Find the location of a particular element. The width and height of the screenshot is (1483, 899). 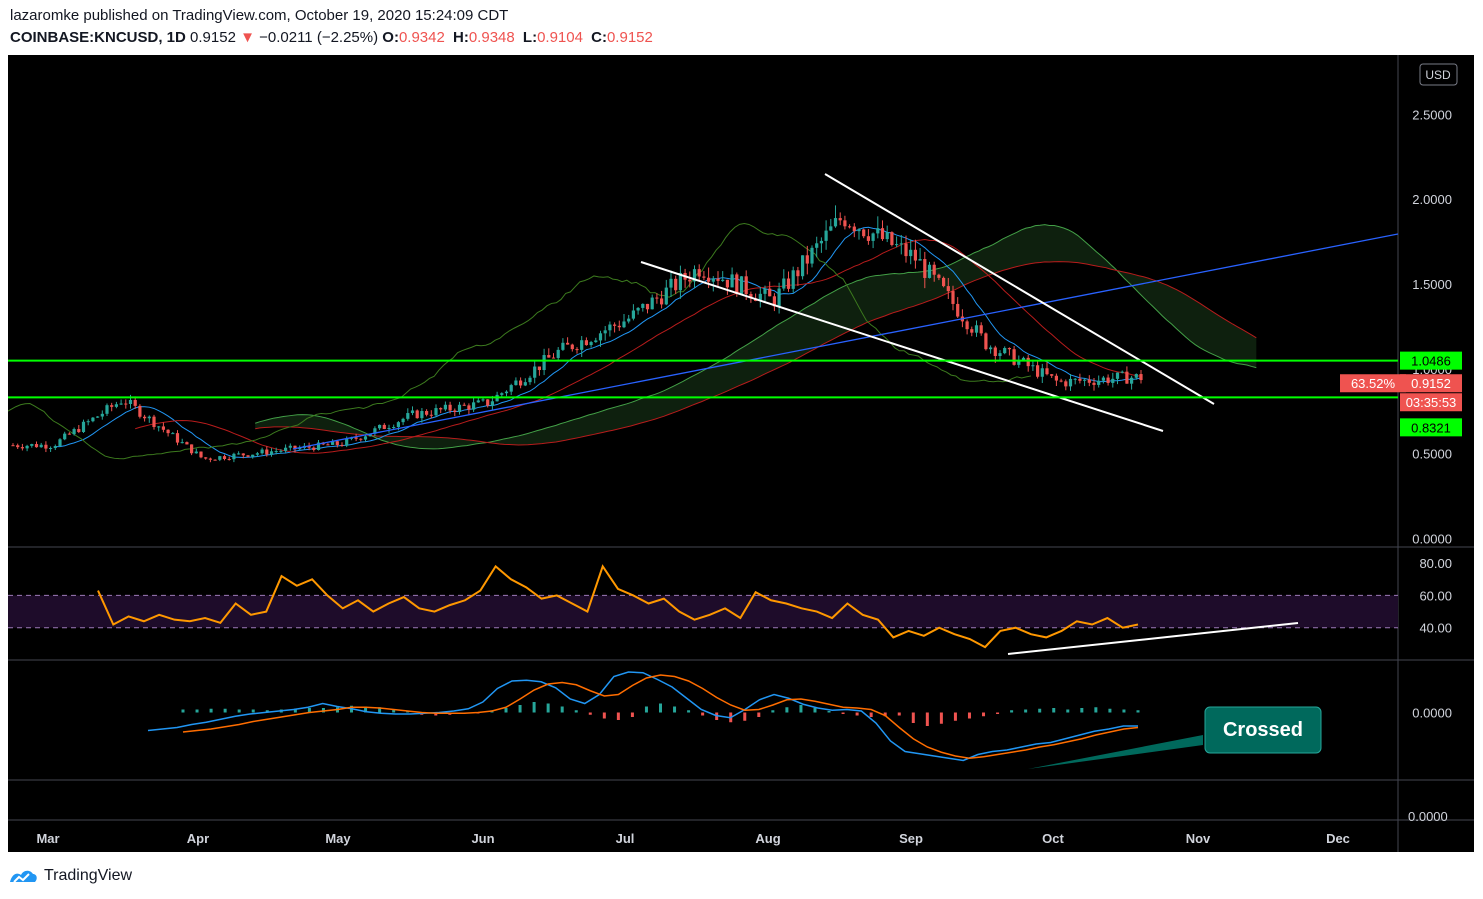

rsi-tick-label: 60.00 is located at coordinates (1435, 595).